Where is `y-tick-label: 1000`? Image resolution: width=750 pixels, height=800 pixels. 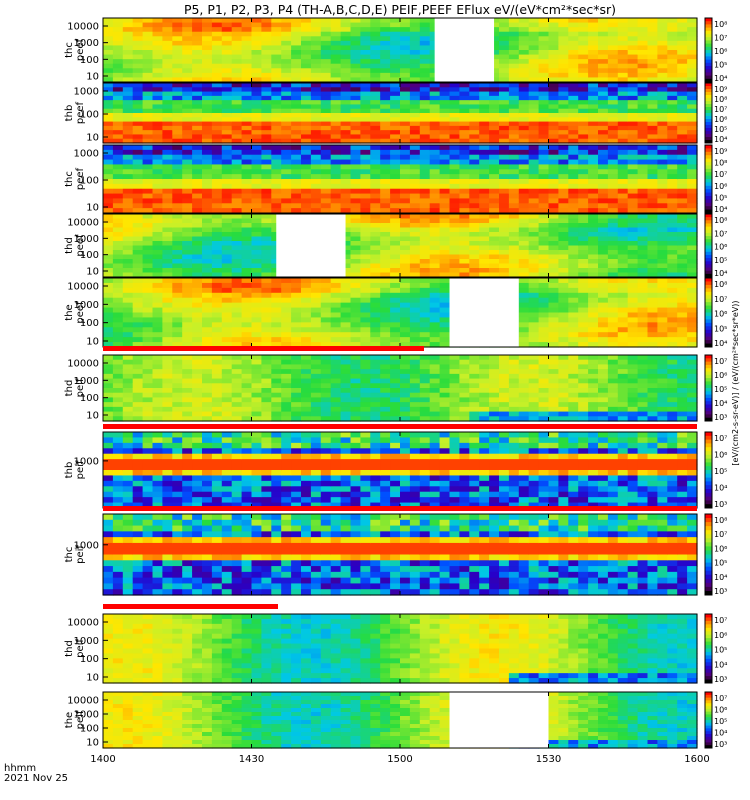 y-tick-label: 1000 is located at coordinates (86, 92).